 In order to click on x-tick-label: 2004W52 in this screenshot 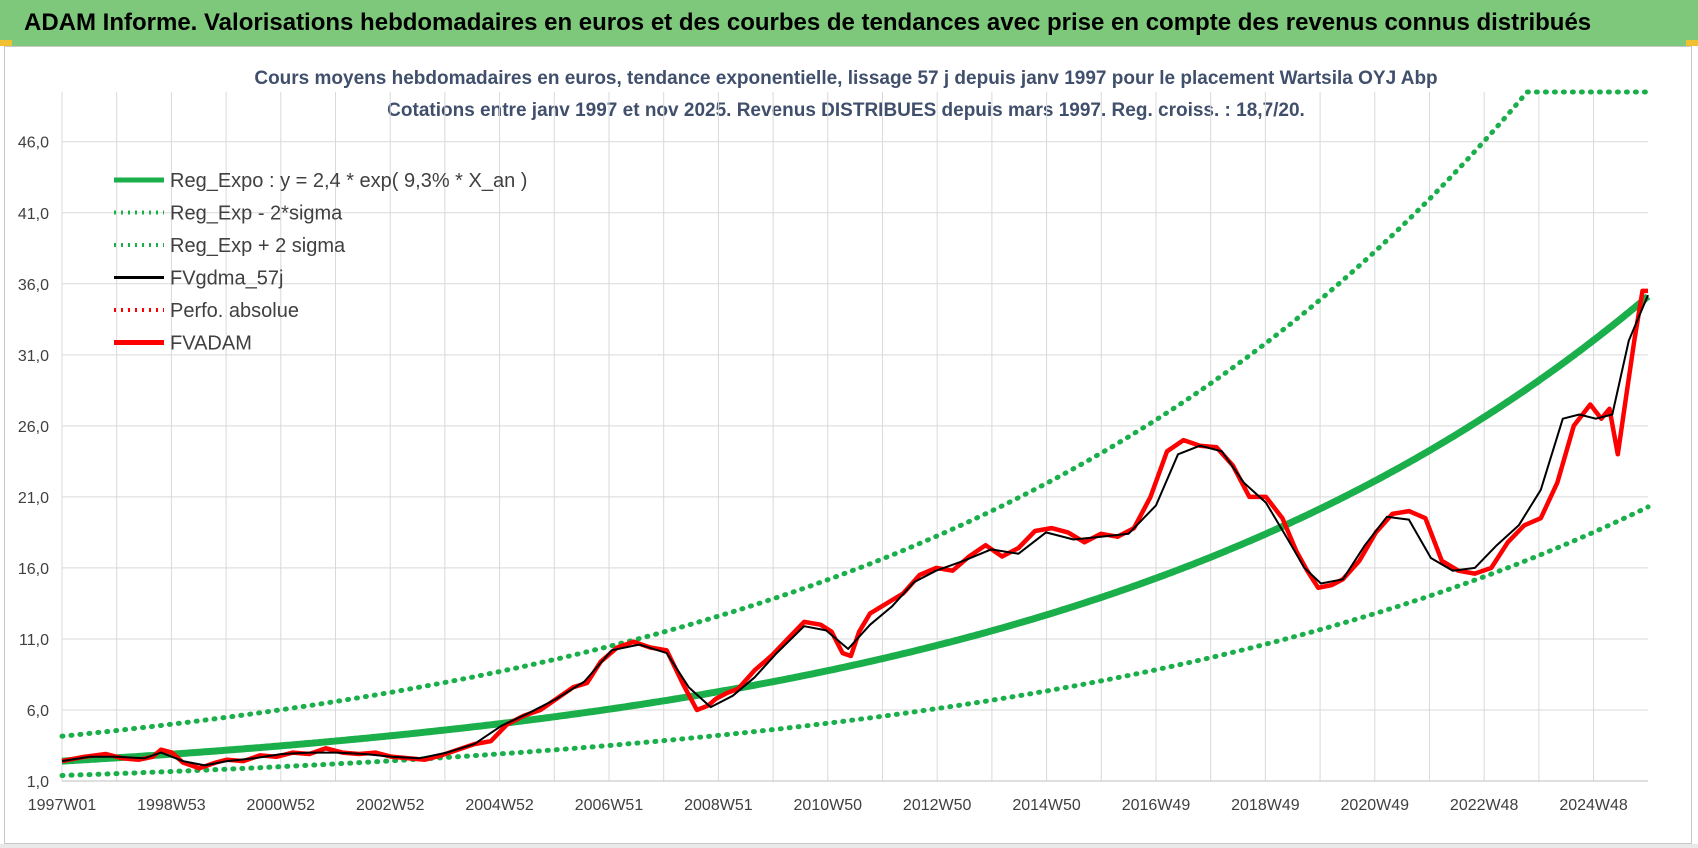, I will do `click(499, 805)`.